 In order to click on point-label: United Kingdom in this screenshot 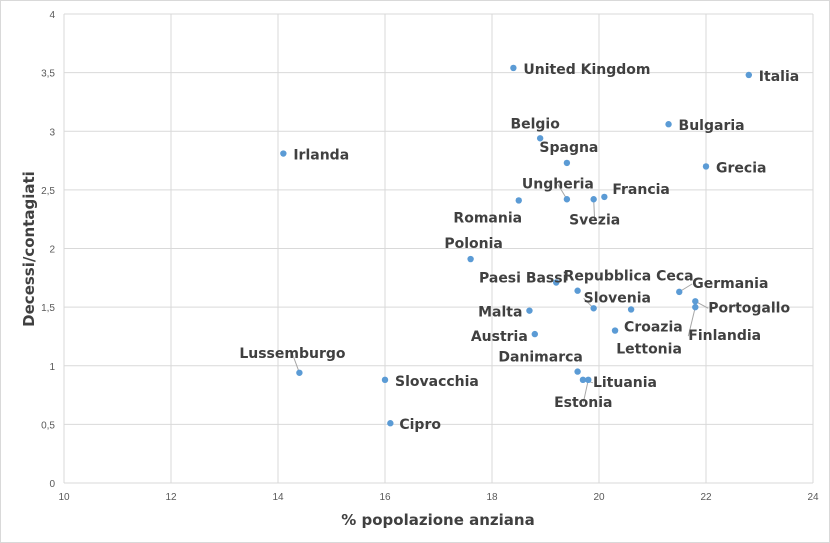, I will do `click(586, 70)`.